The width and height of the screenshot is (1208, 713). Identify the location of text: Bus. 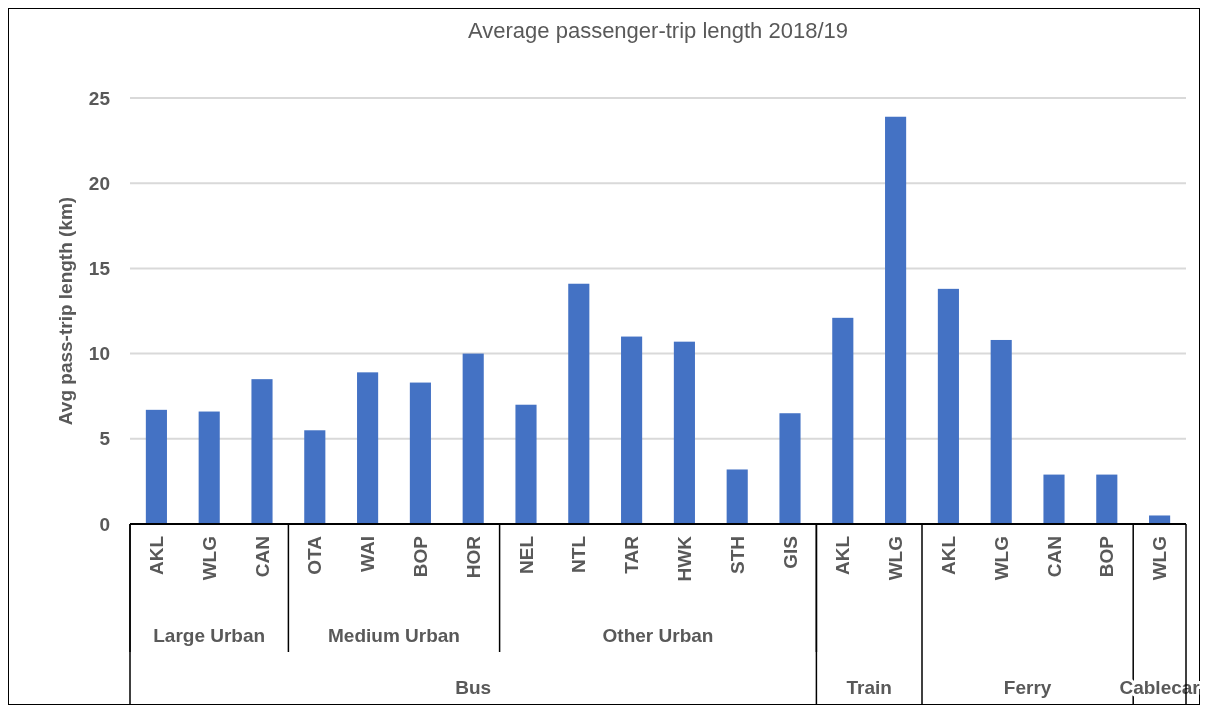
(473, 687).